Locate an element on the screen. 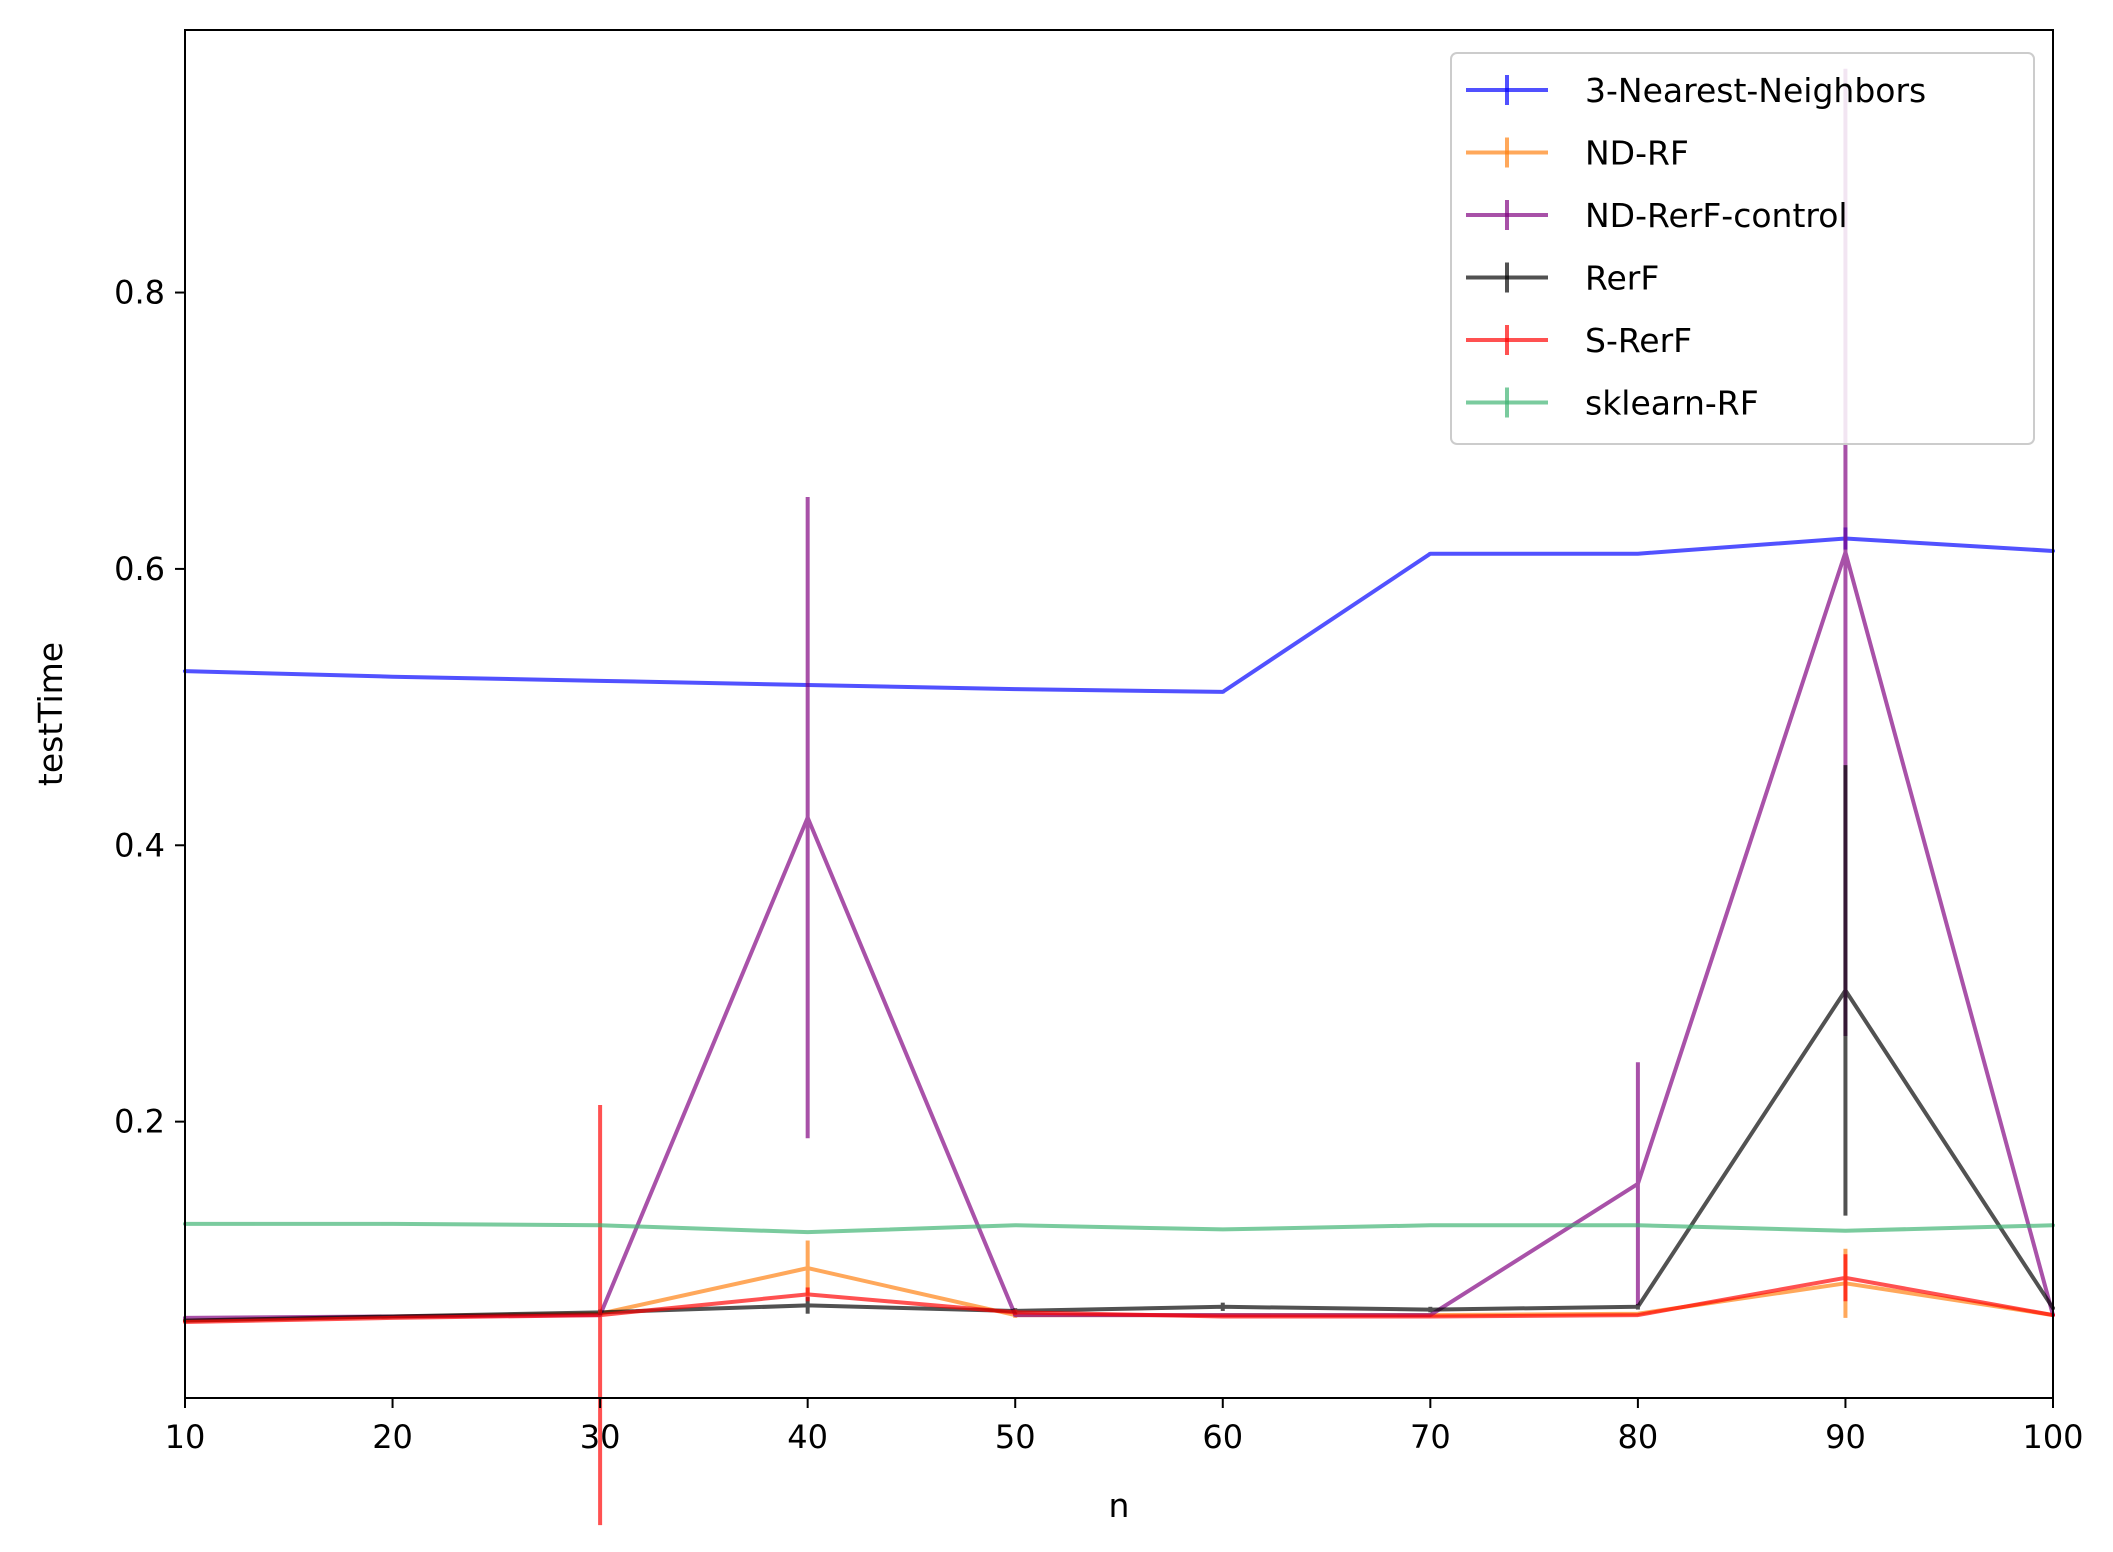  legend-label-5: sklearn-RF is located at coordinates (1672, 403).